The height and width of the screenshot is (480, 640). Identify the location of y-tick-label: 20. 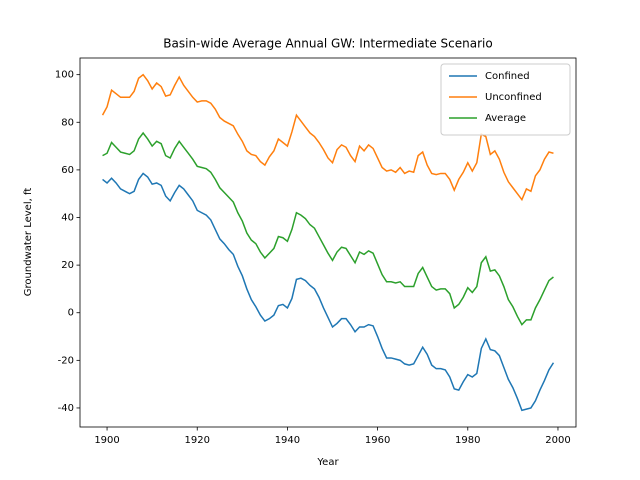
(67, 265).